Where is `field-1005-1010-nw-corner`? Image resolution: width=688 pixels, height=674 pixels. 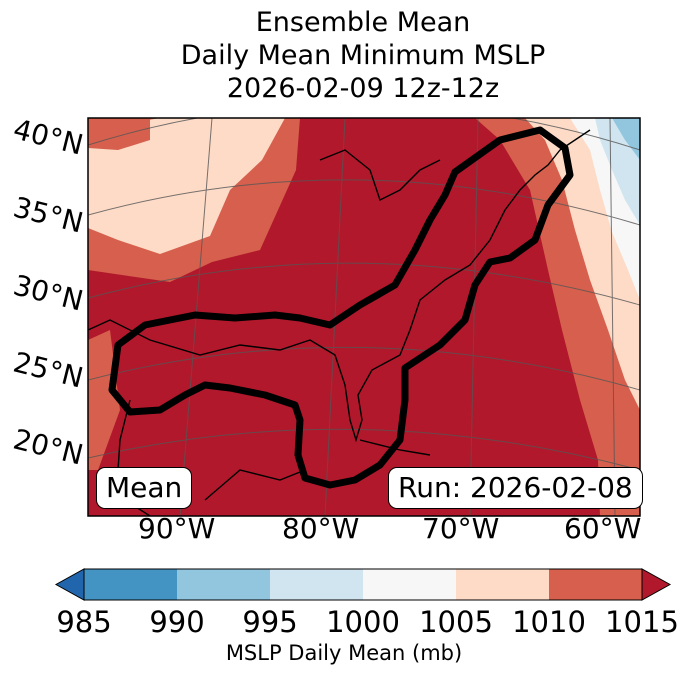
field-1005-1010-nw-corner is located at coordinates (119, 134).